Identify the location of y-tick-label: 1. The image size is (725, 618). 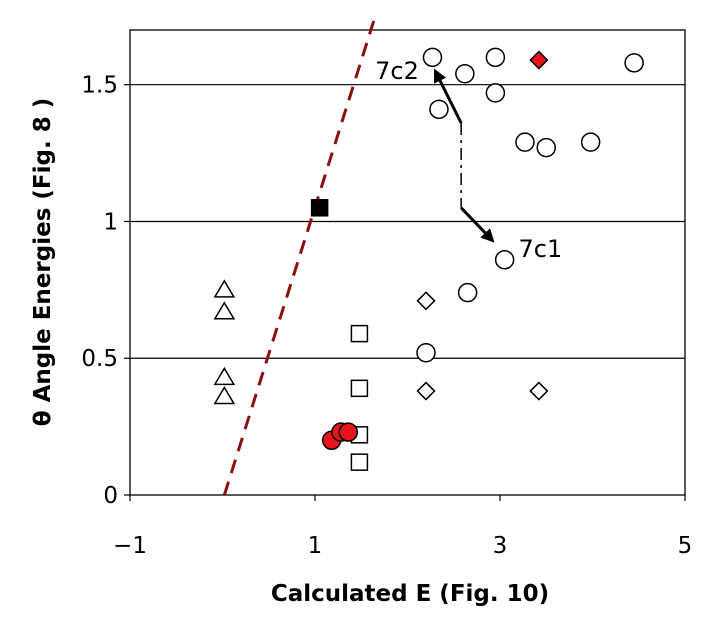
(110, 222).